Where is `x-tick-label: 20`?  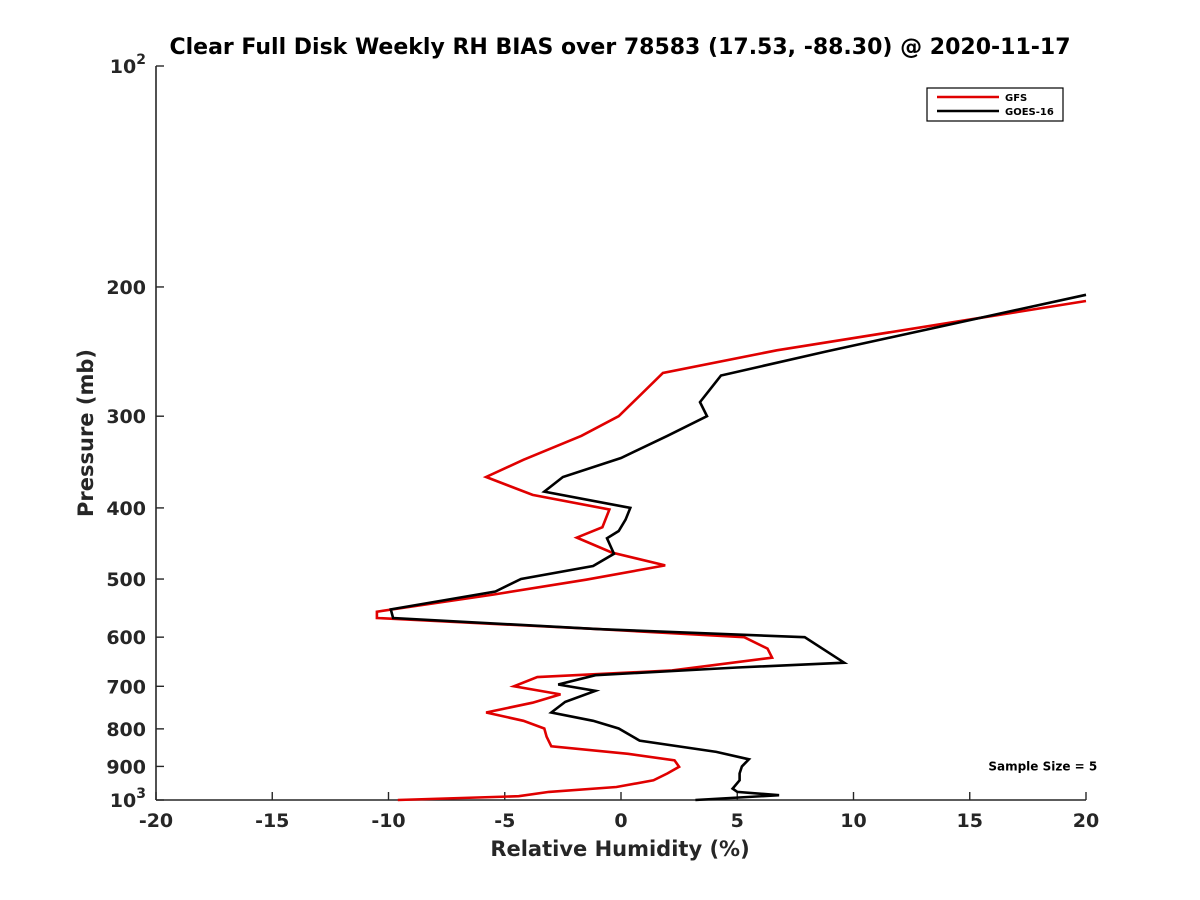
x-tick-label: 20 is located at coordinates (1086, 821).